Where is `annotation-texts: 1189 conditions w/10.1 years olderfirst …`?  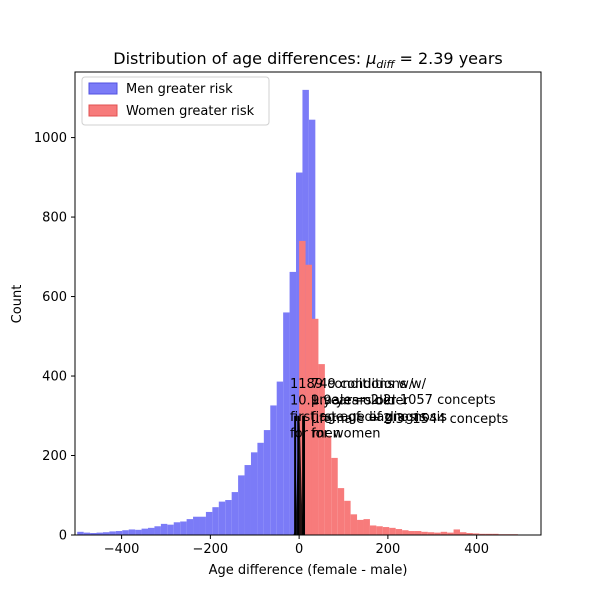 annotation-texts: 1189 conditions w/10.1 years olderfirst … is located at coordinates (399, 409).